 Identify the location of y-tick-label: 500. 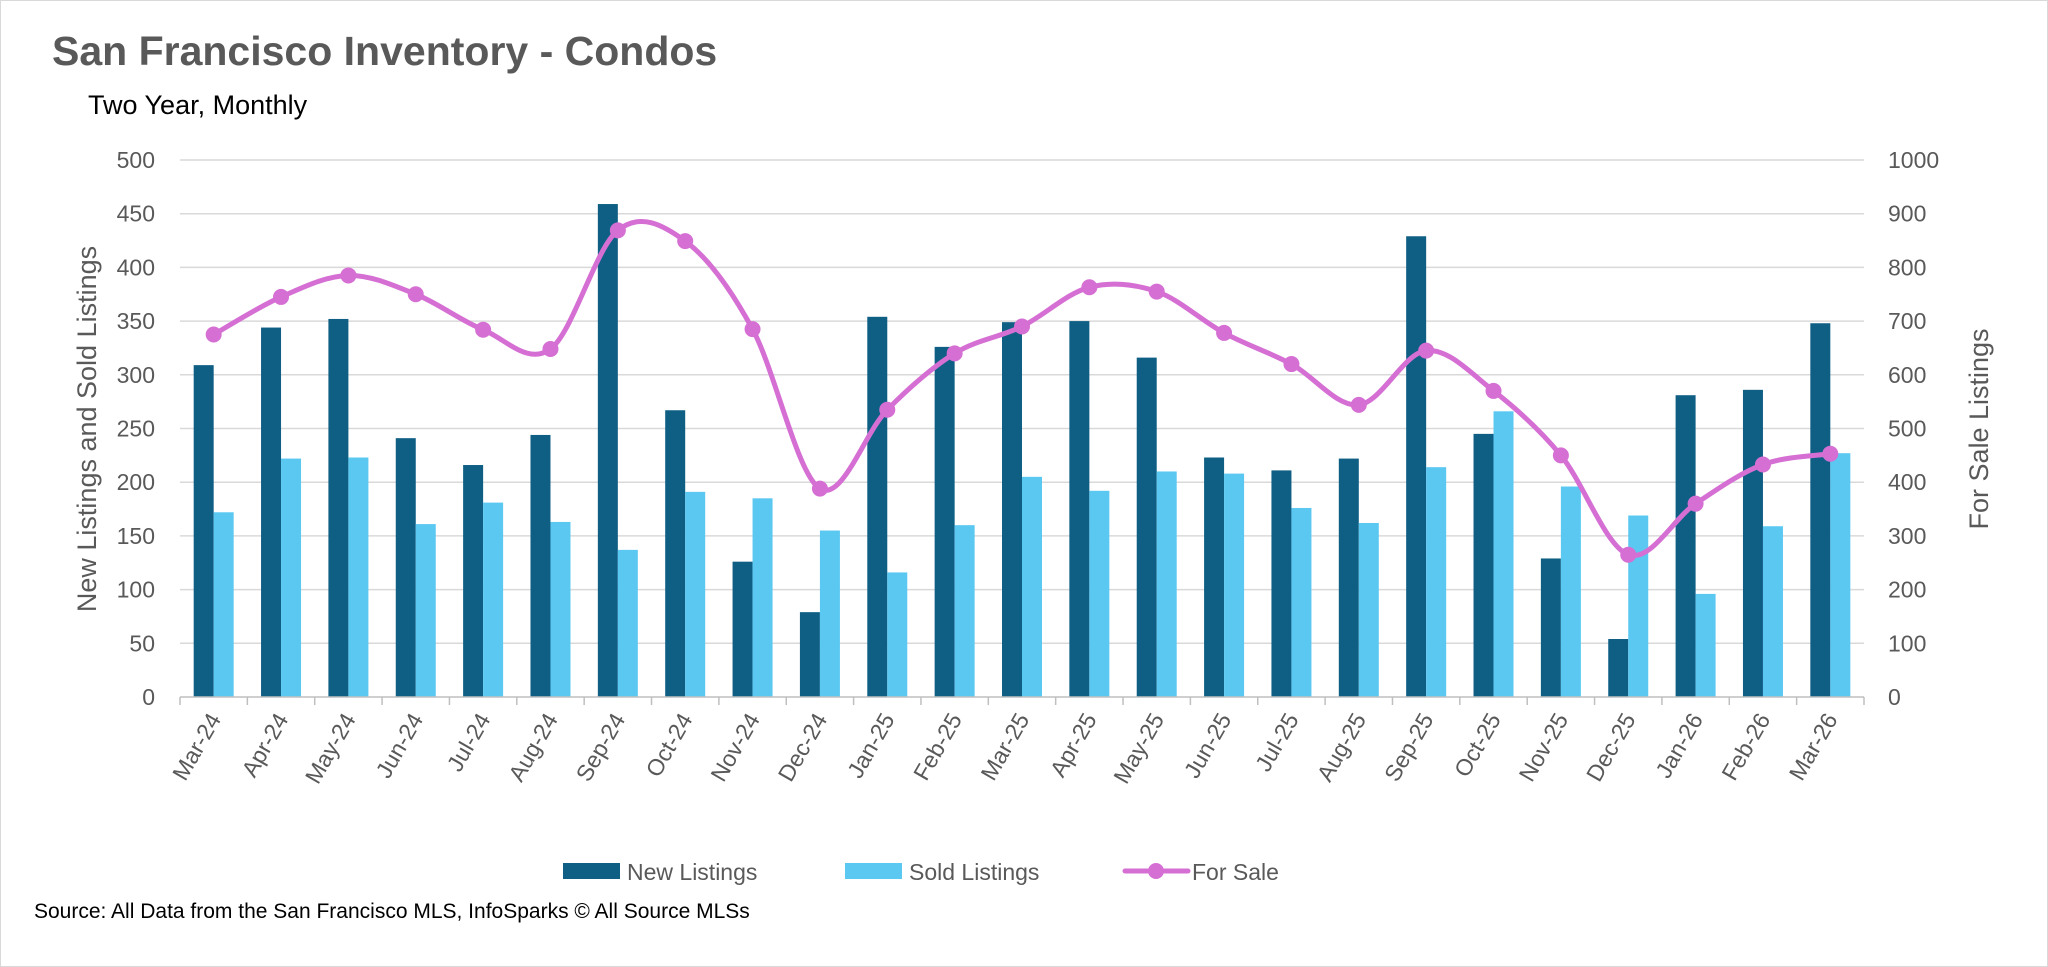
(136, 160).